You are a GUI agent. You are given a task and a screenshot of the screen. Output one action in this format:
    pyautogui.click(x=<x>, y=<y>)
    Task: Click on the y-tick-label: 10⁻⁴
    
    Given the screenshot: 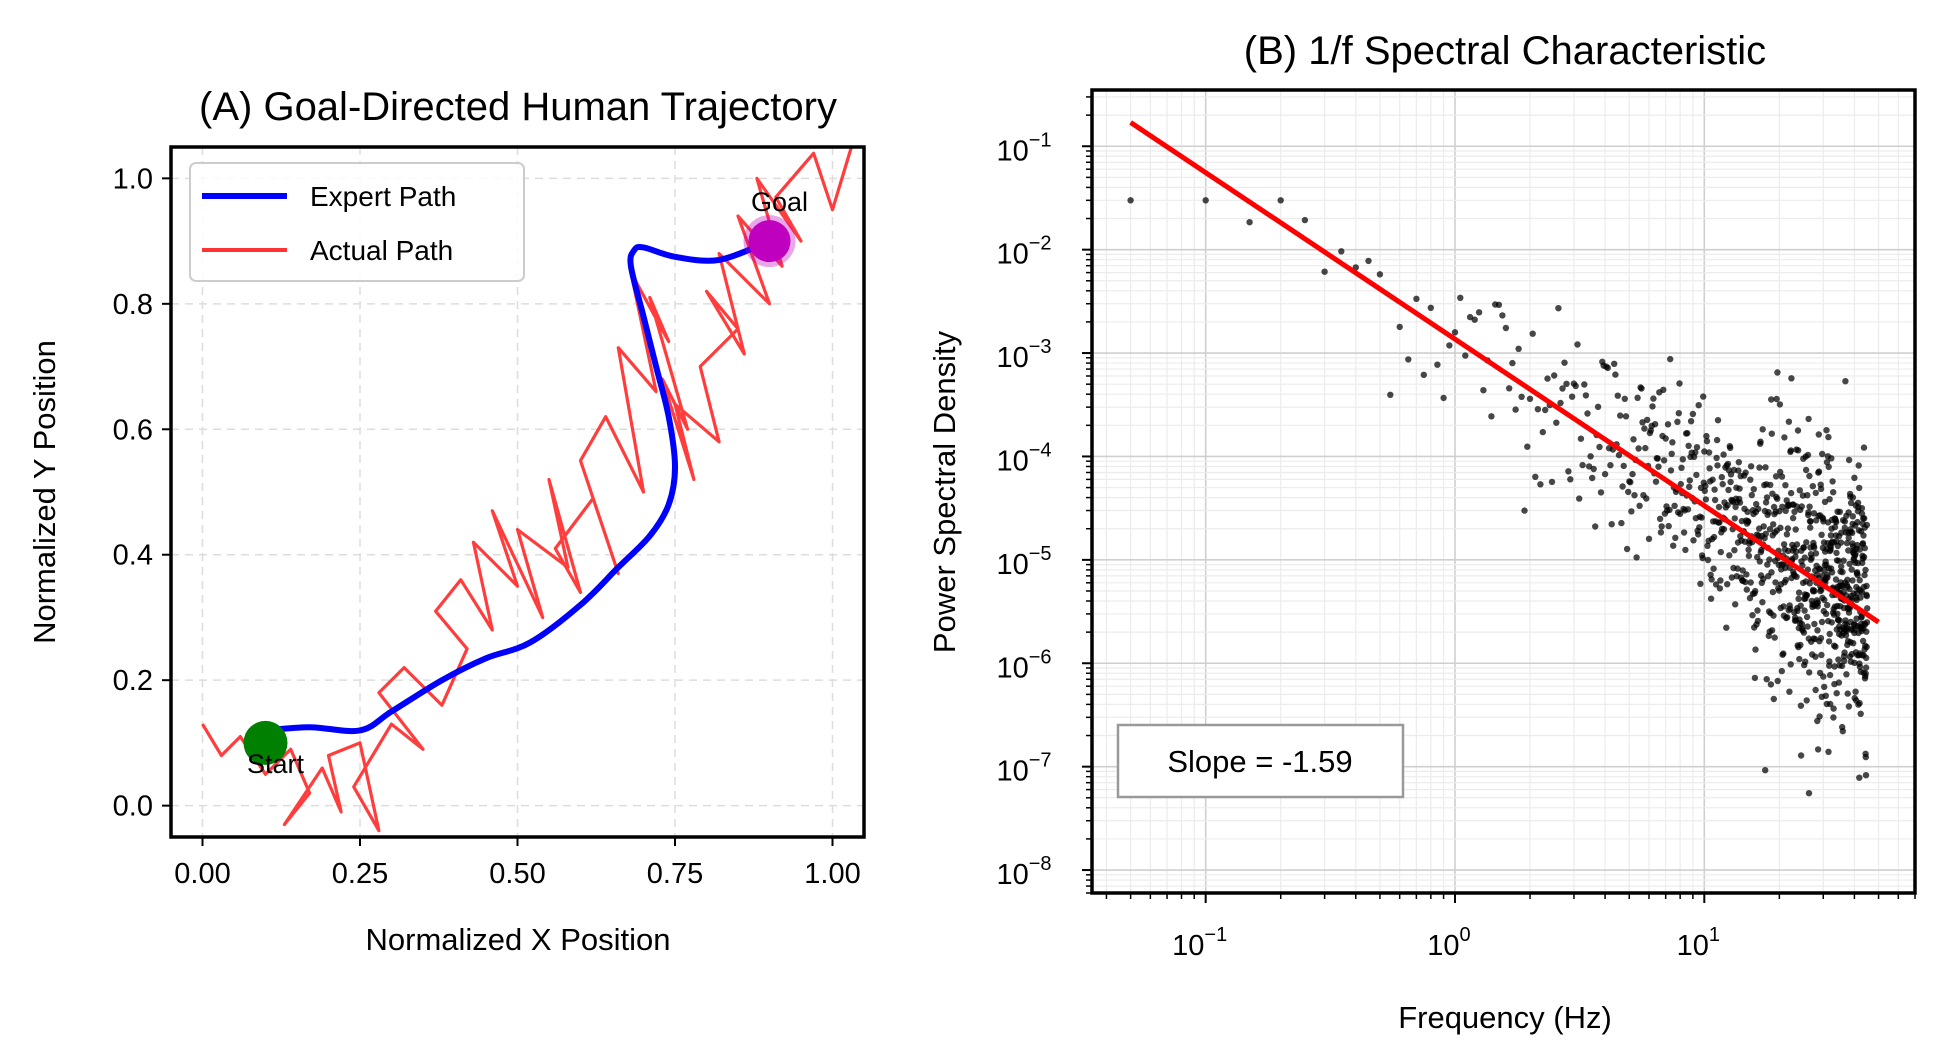 What is the action you would take?
    pyautogui.click(x=1023, y=458)
    